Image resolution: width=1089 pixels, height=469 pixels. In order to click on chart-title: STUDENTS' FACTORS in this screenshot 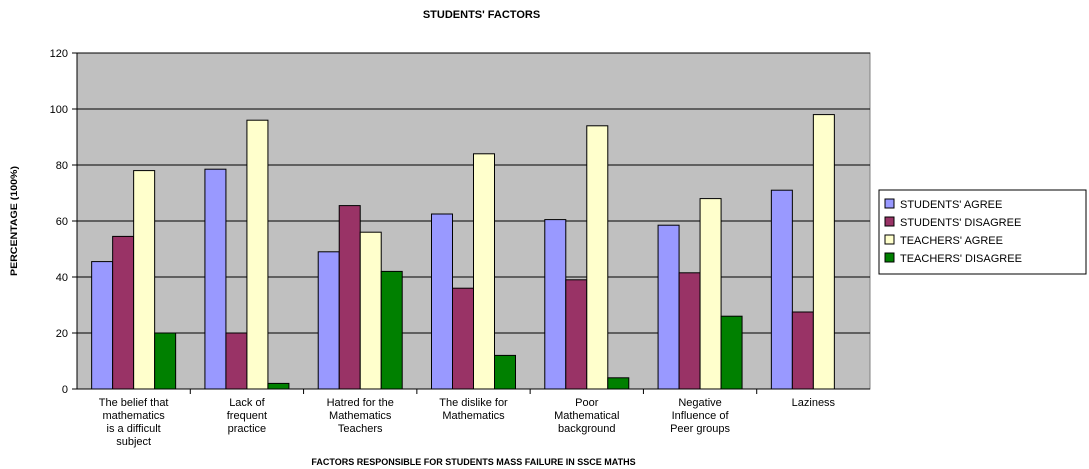, I will do `click(481, 15)`.